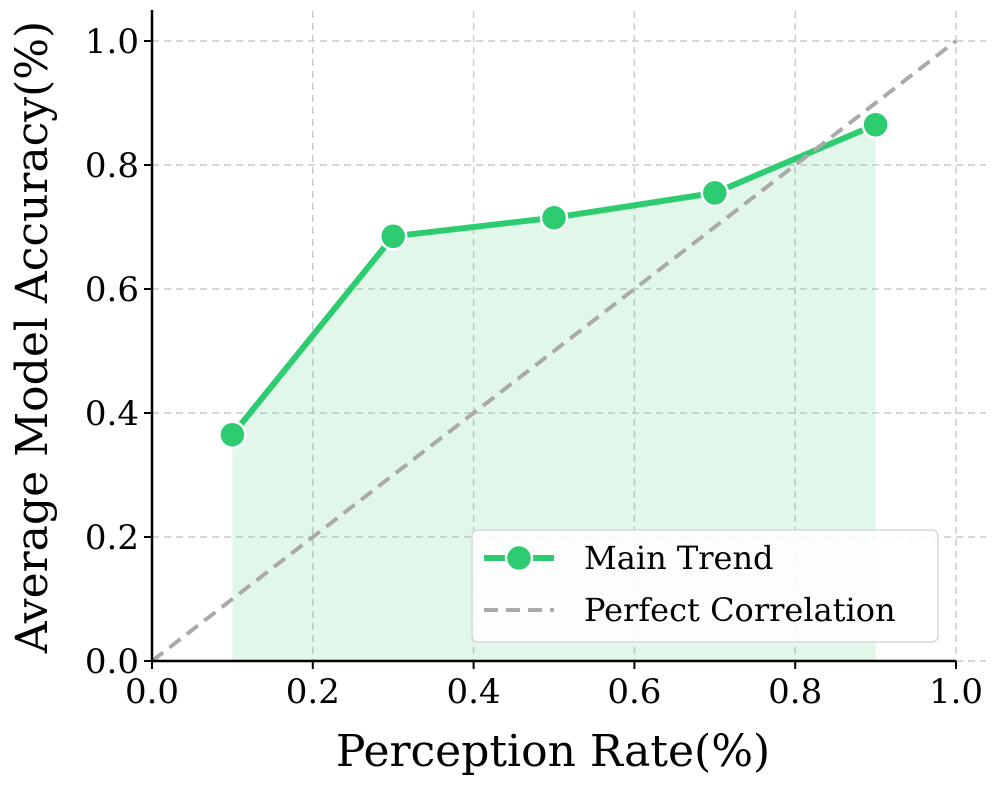 This screenshot has width=997, height=788. I want to click on y-tick-label: 0.0, so click(112, 662).